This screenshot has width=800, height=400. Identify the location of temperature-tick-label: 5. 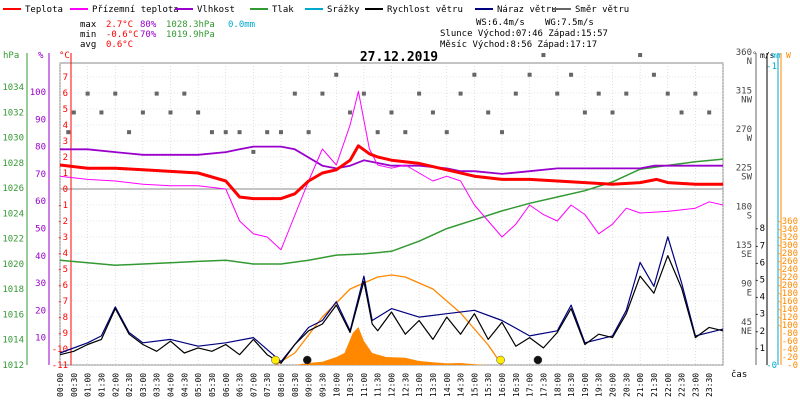
(65, 110).